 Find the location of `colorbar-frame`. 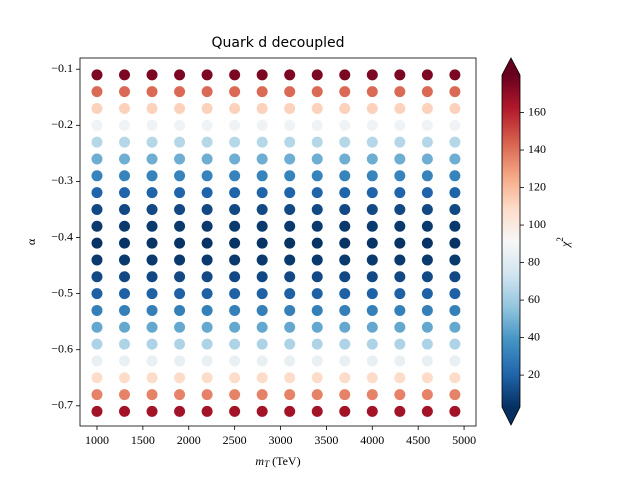

colorbar-frame is located at coordinates (511, 241).